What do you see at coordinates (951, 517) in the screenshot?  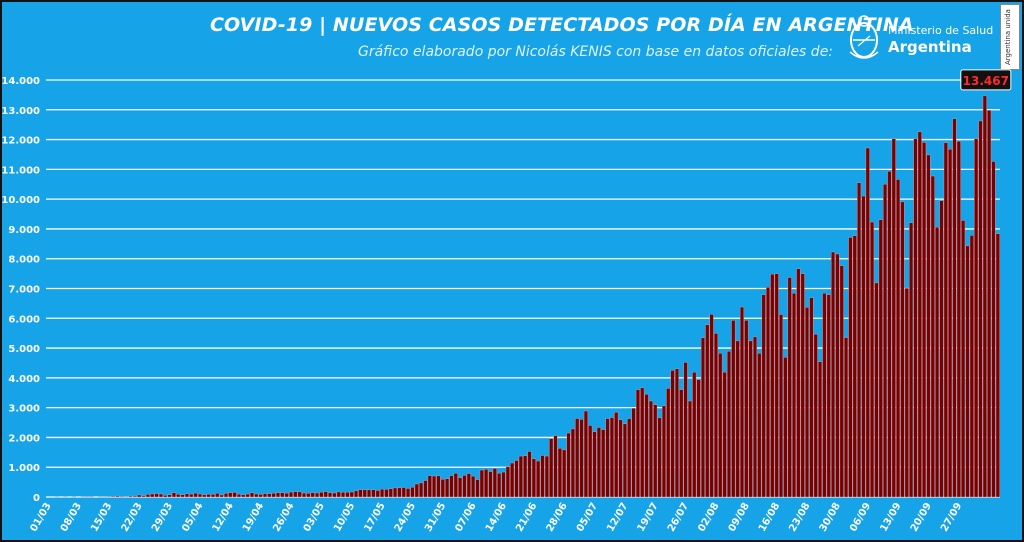 I see `x-tick-label: 27/09` at bounding box center [951, 517].